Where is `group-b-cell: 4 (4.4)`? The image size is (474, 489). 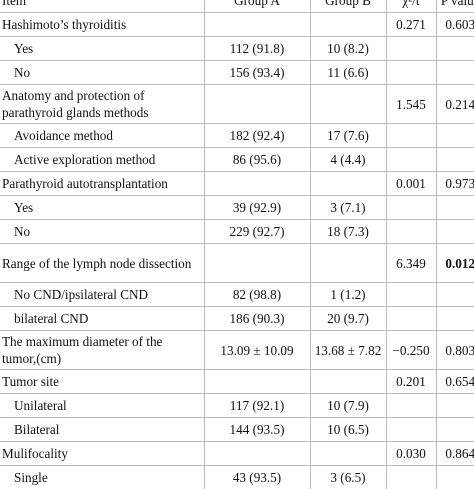
group-b-cell: 4 (4.4) is located at coordinates (348, 160).